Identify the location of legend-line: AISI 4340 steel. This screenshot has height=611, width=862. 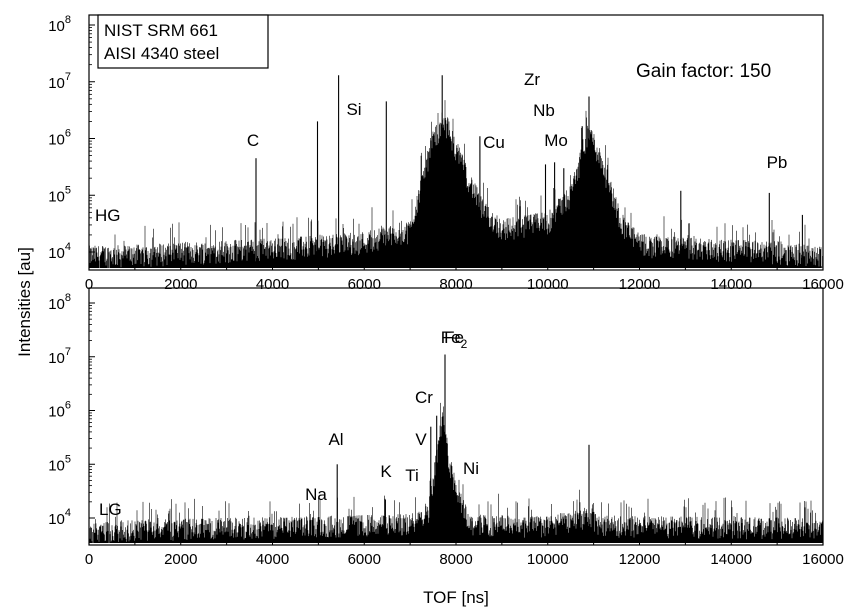
(161, 53).